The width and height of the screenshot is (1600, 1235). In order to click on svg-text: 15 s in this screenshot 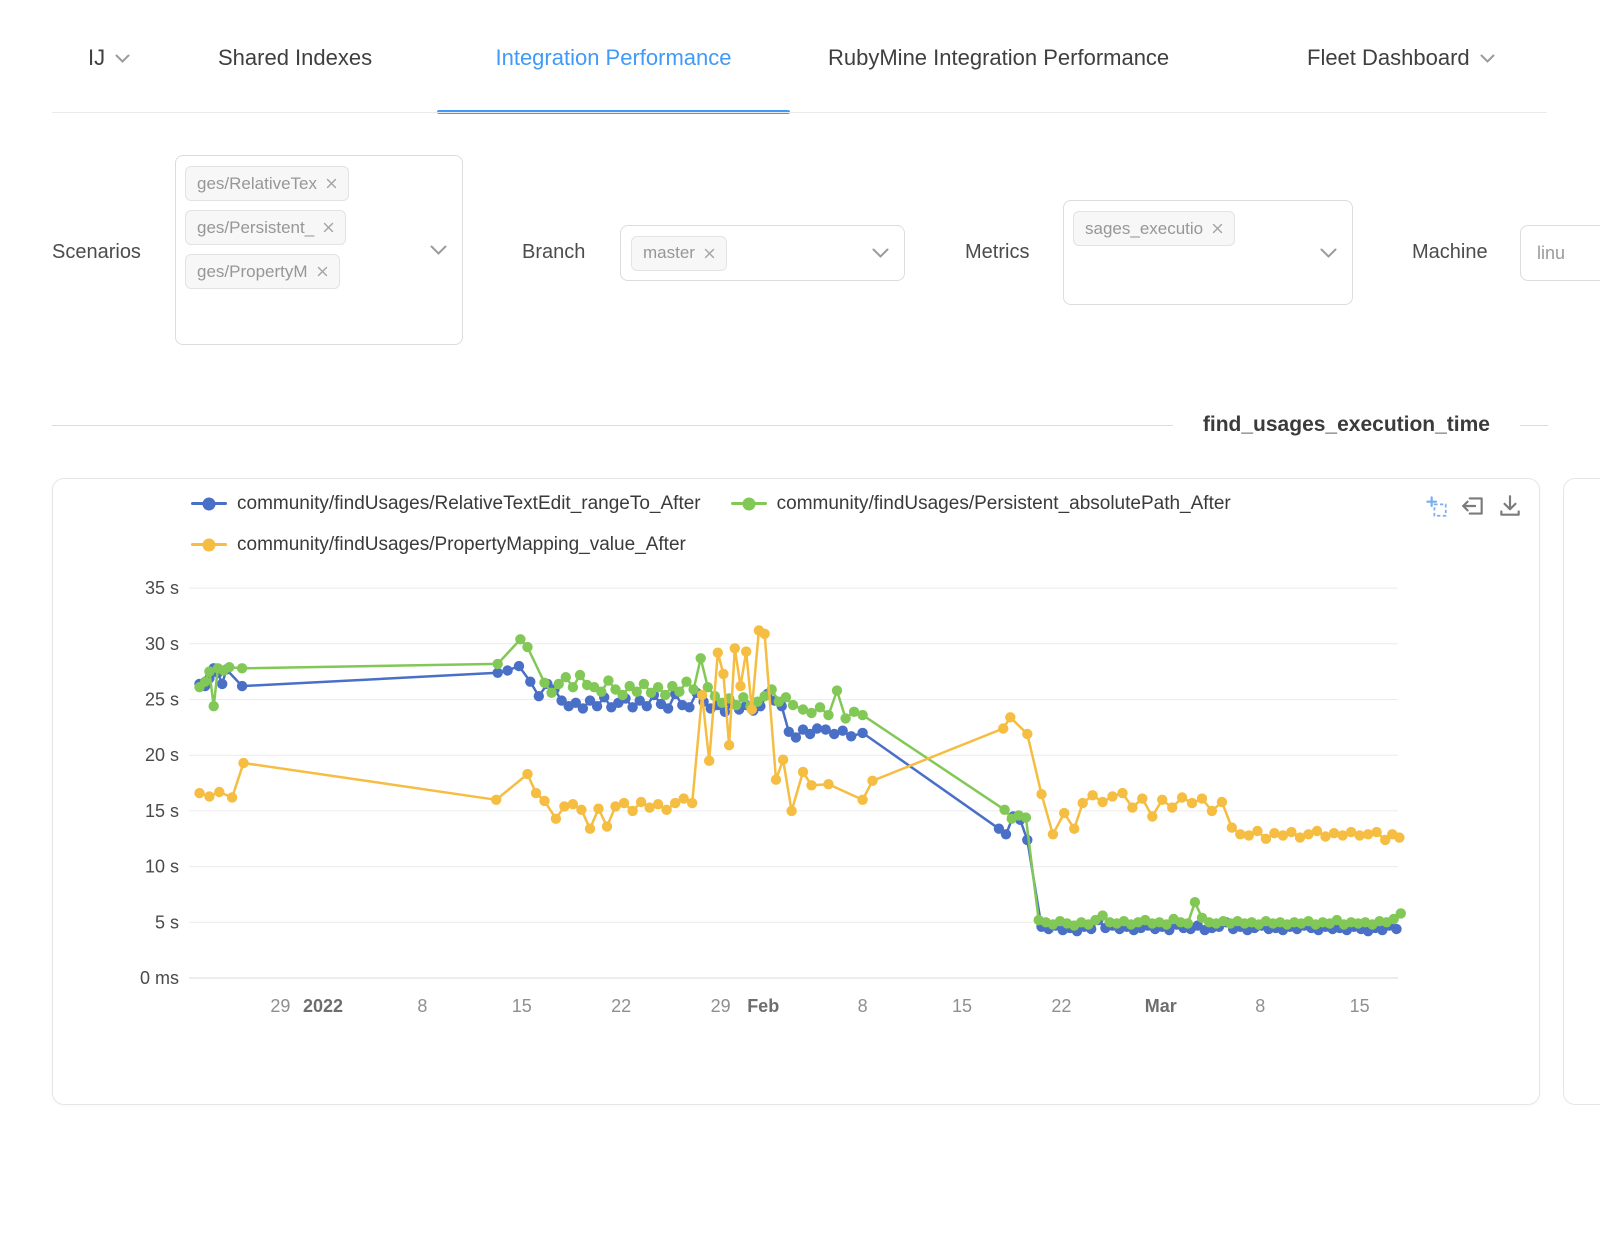, I will do `click(162, 811)`.